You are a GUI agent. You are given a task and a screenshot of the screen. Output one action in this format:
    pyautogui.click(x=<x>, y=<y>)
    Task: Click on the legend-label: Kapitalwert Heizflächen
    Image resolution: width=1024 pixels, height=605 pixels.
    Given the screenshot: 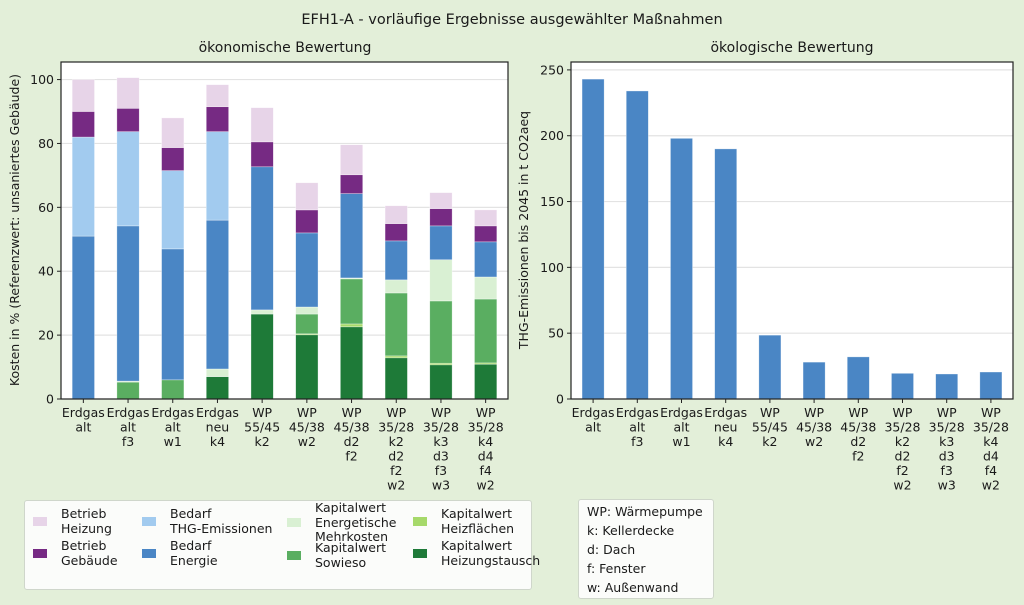 What is the action you would take?
    pyautogui.click(x=478, y=521)
    